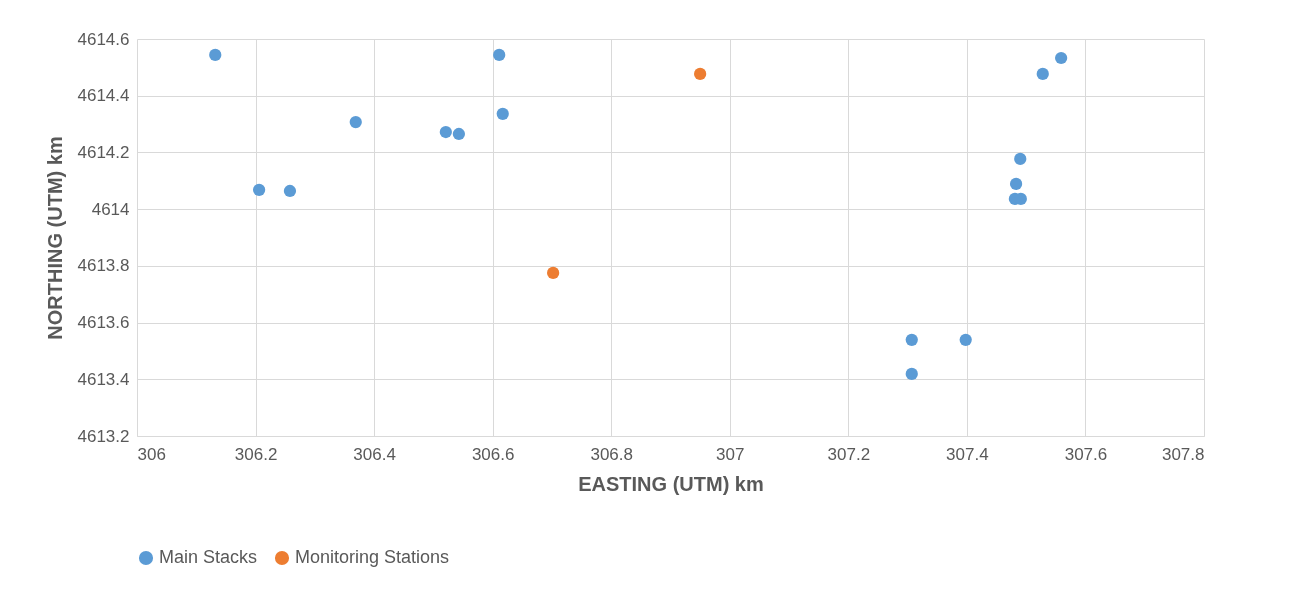 Image resolution: width=1296 pixels, height=610 pixels. I want to click on x-tick-label: 306, so click(151, 454).